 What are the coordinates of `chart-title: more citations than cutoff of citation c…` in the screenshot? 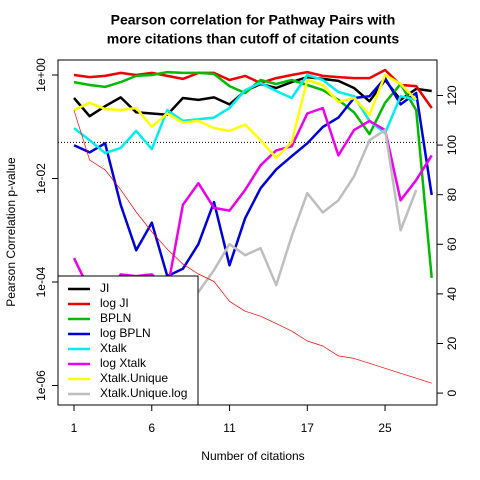 It's located at (253, 39).